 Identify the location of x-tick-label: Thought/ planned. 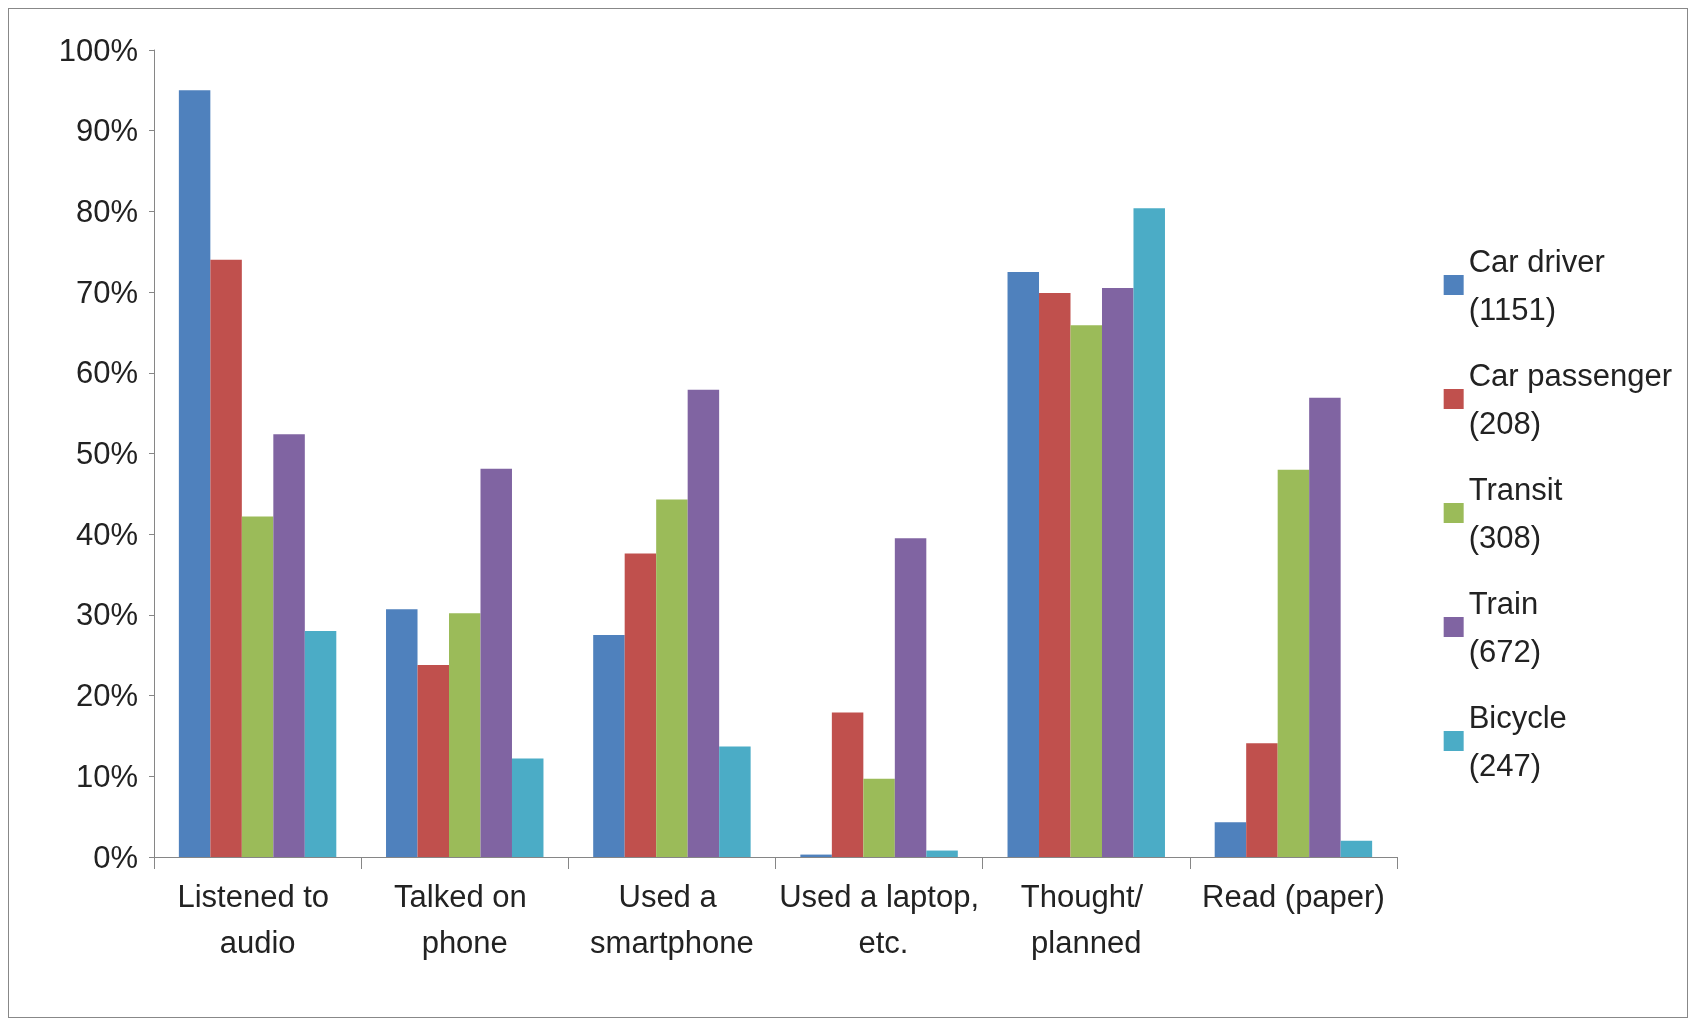
(1086, 919).